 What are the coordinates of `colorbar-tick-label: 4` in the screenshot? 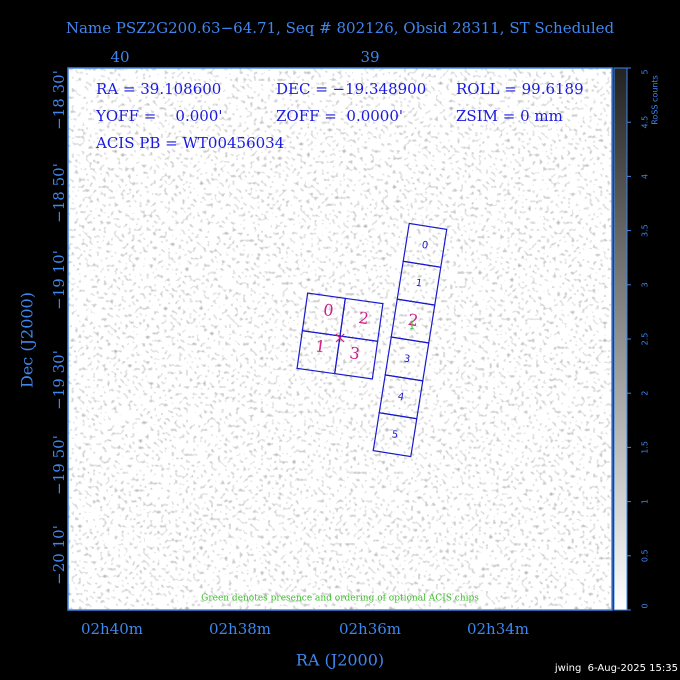 It's located at (645, 176).